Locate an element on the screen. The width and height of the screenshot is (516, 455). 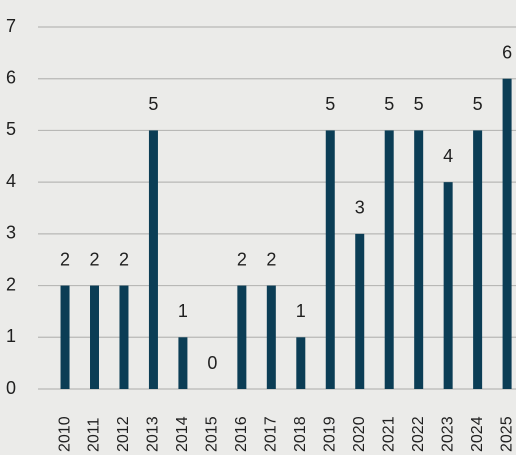
y-tick-label: 5 is located at coordinates (11, 129).